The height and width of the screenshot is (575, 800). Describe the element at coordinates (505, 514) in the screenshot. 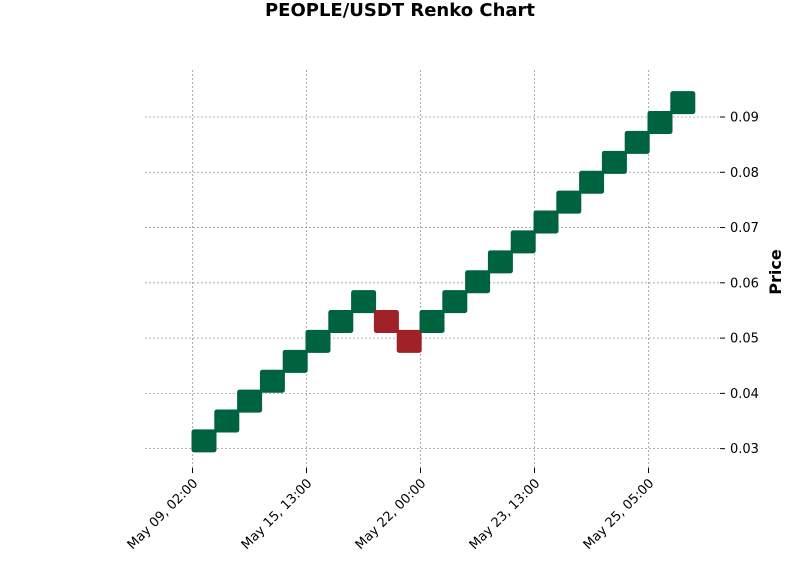

I see `x-tick-label: May 23, 13:00` at that location.